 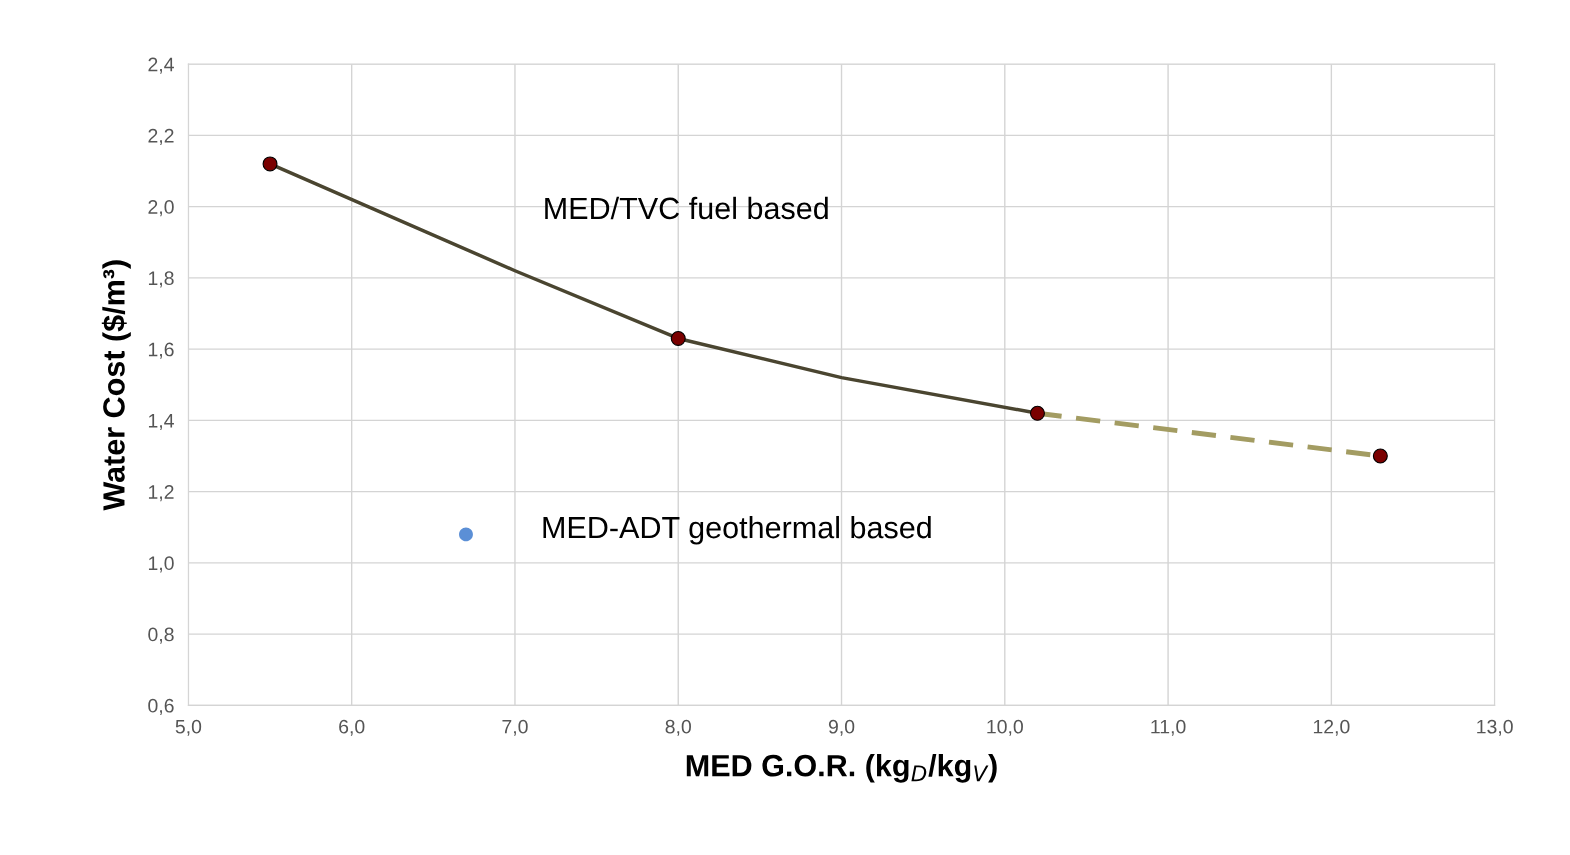 I want to click on x-tick-label: 12,0, so click(x=1331, y=727).